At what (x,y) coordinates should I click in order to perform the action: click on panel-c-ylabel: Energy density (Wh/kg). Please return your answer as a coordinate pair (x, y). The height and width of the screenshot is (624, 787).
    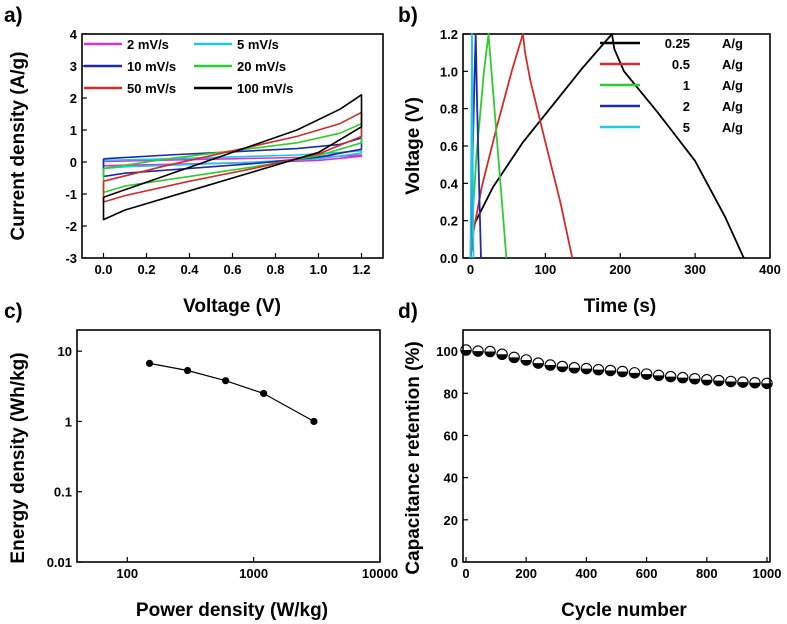
    Looking at the image, I should click on (18, 457).